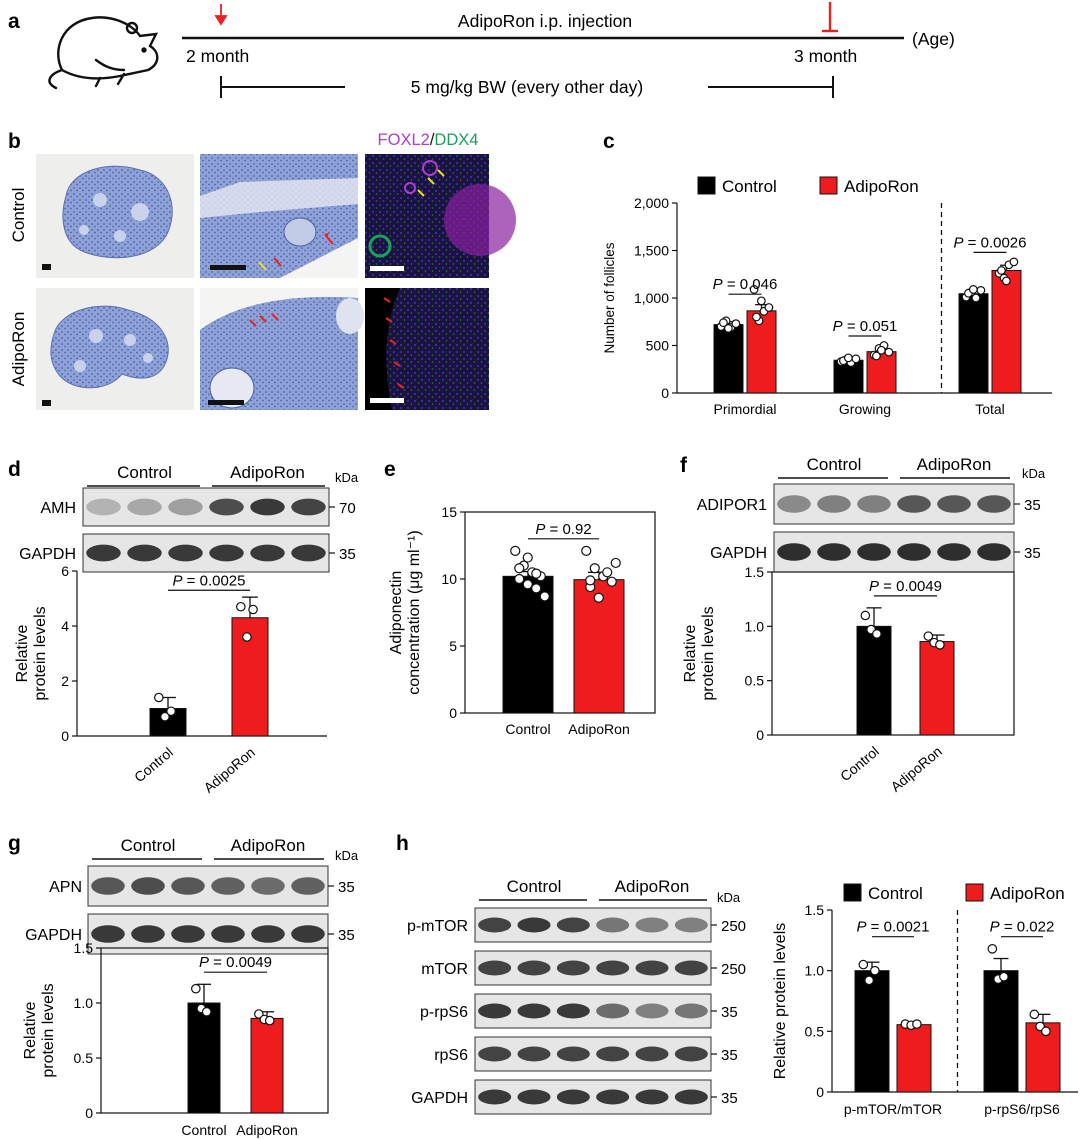  Describe the element at coordinates (593, 1011) in the screenshot. I see `blot-strip-p-rps6` at that location.